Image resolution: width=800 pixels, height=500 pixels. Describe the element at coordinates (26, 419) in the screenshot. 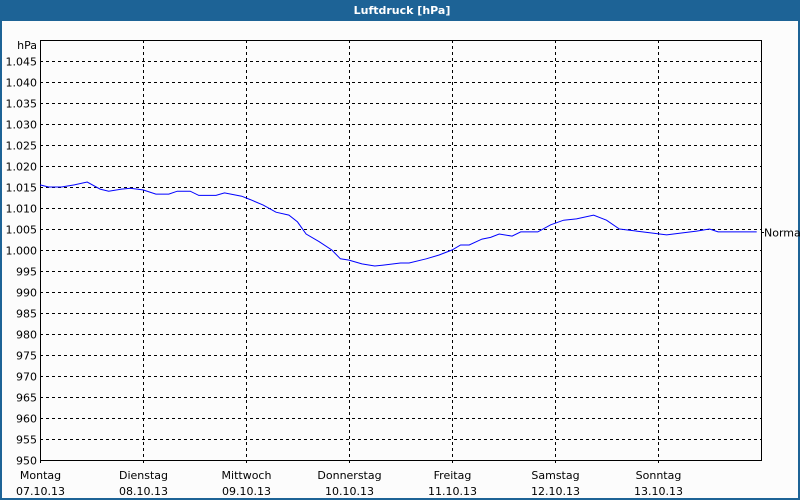

I see `y-tick-label: 960` at that location.